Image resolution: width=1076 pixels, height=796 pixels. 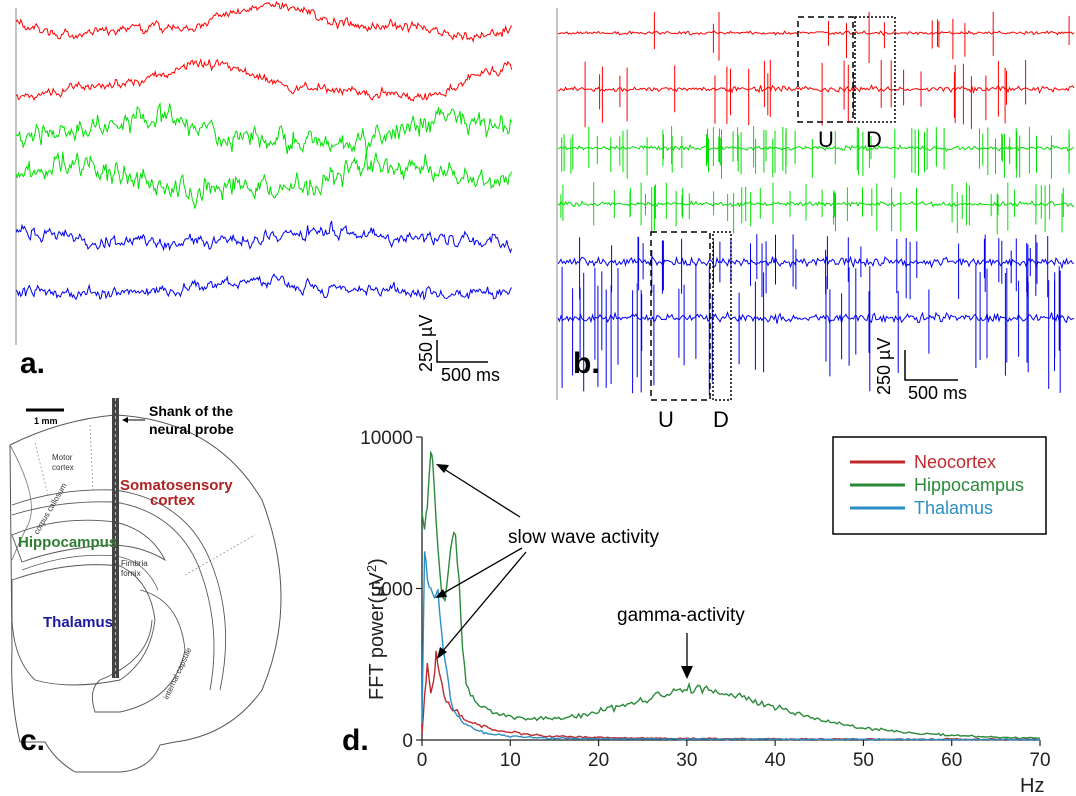 I want to click on x-tick-label: 50, so click(x=863, y=760).